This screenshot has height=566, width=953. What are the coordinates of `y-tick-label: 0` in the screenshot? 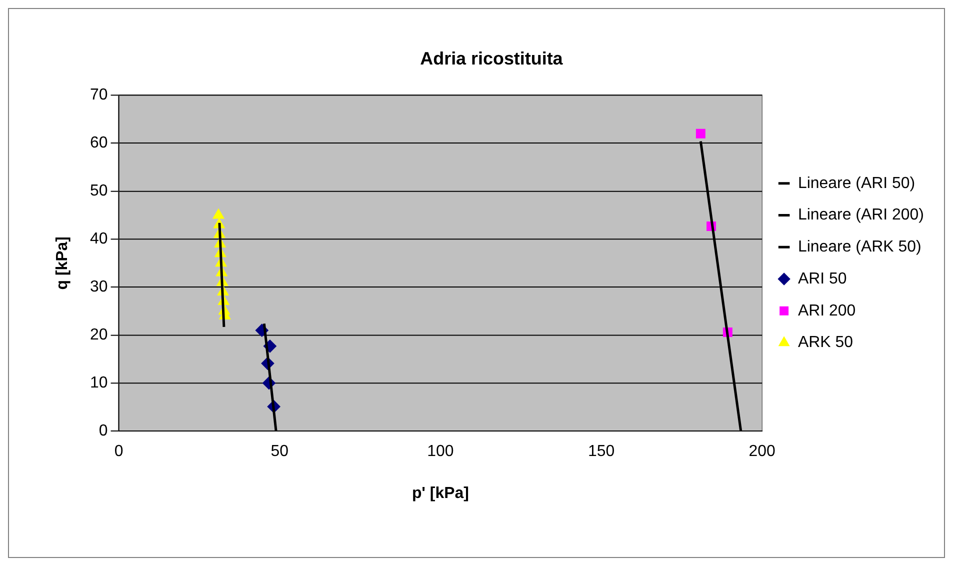 It's located at (103, 431).